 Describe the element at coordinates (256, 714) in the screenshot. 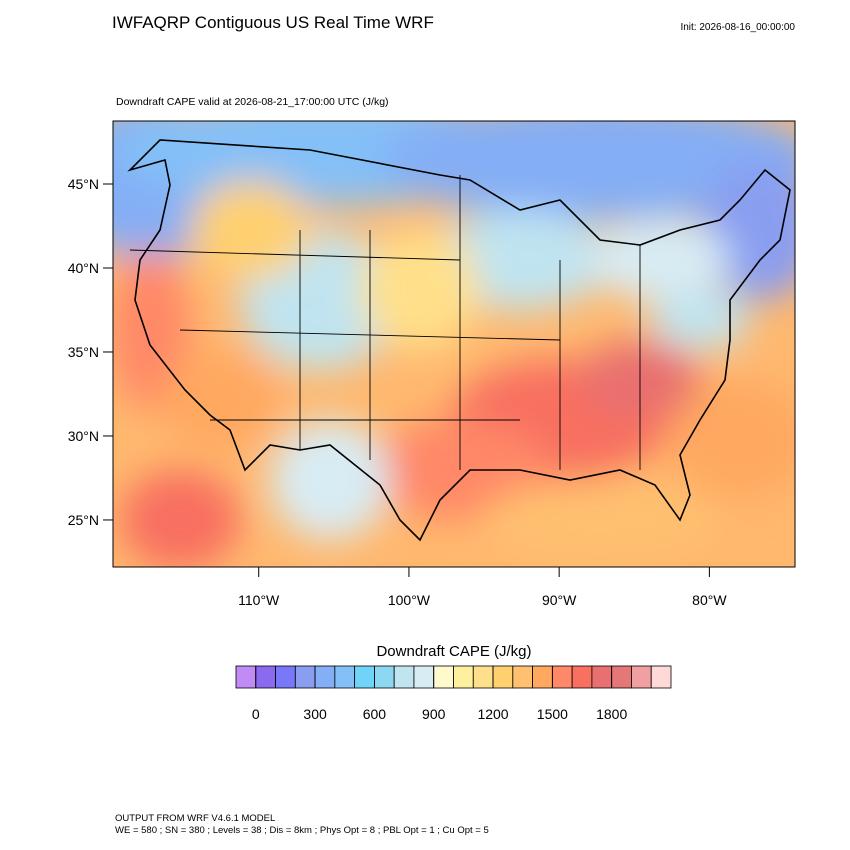

I see `colorbar-tick-label: 0` at that location.